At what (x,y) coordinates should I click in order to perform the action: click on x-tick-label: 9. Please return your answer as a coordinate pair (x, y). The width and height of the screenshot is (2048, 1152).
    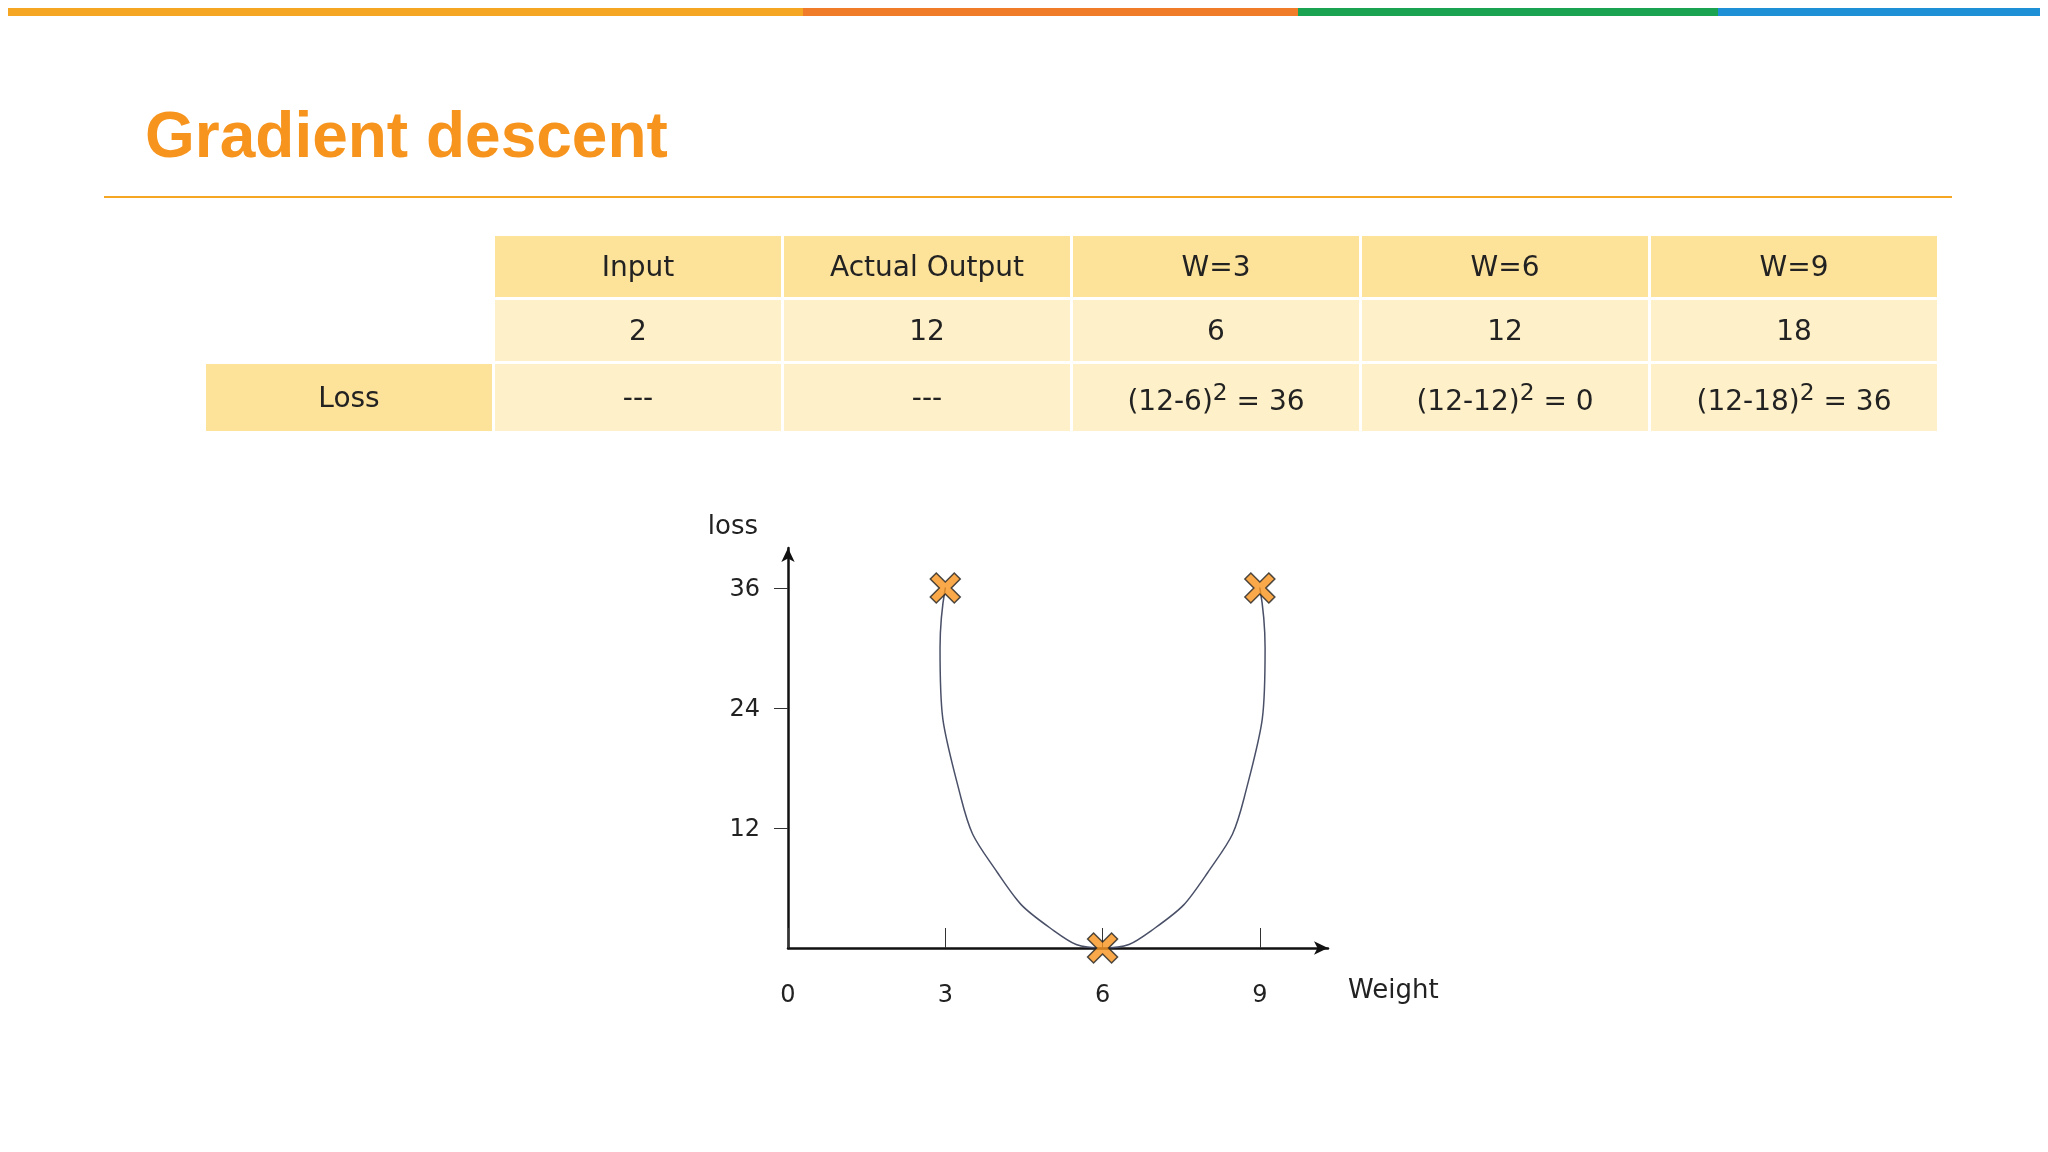
    Looking at the image, I should click on (1260, 994).